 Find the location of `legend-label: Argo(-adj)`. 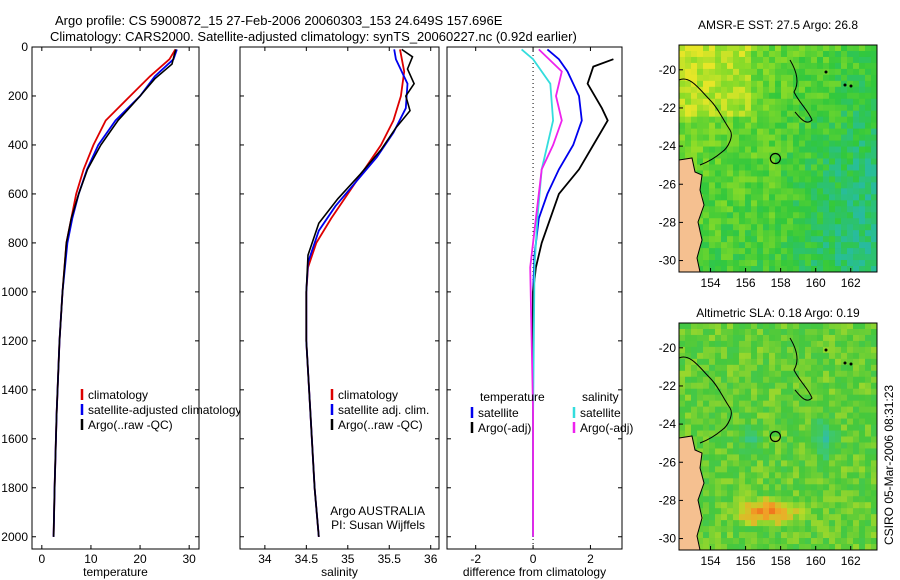

legend-label: Argo(-adj) is located at coordinates (606, 428).